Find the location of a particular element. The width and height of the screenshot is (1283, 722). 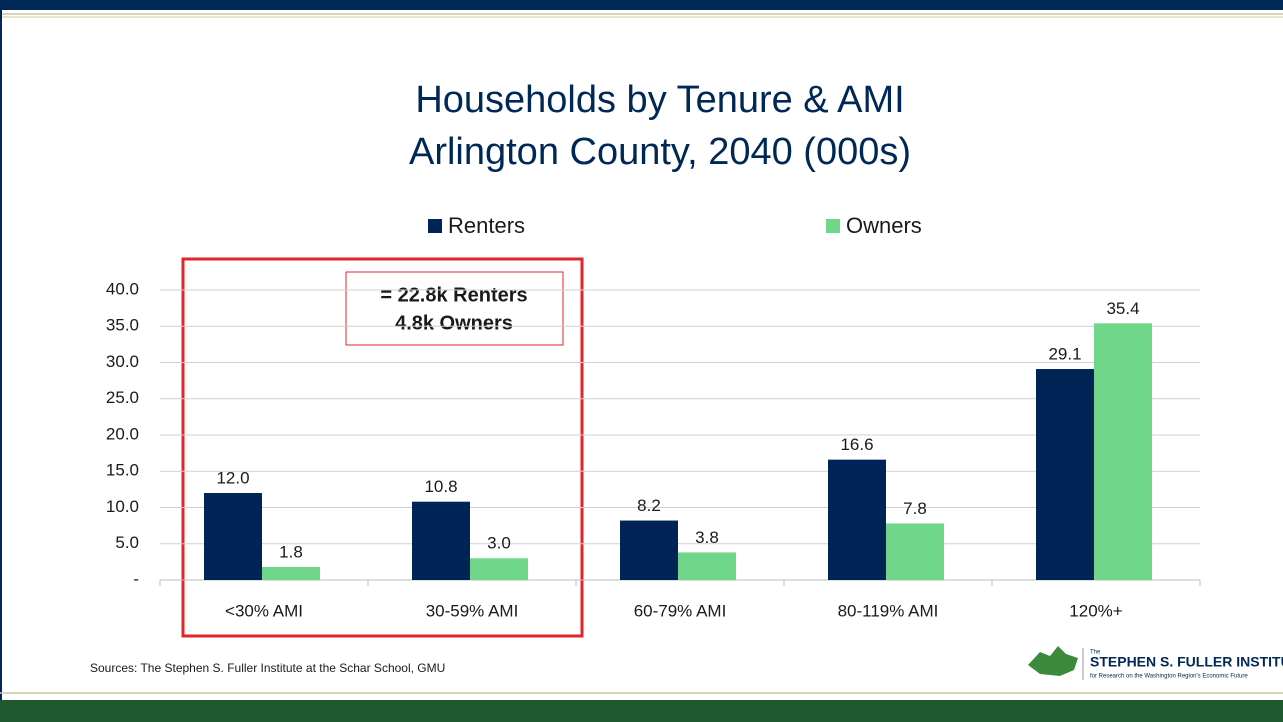

data-label: 10.8 is located at coordinates (440, 486).